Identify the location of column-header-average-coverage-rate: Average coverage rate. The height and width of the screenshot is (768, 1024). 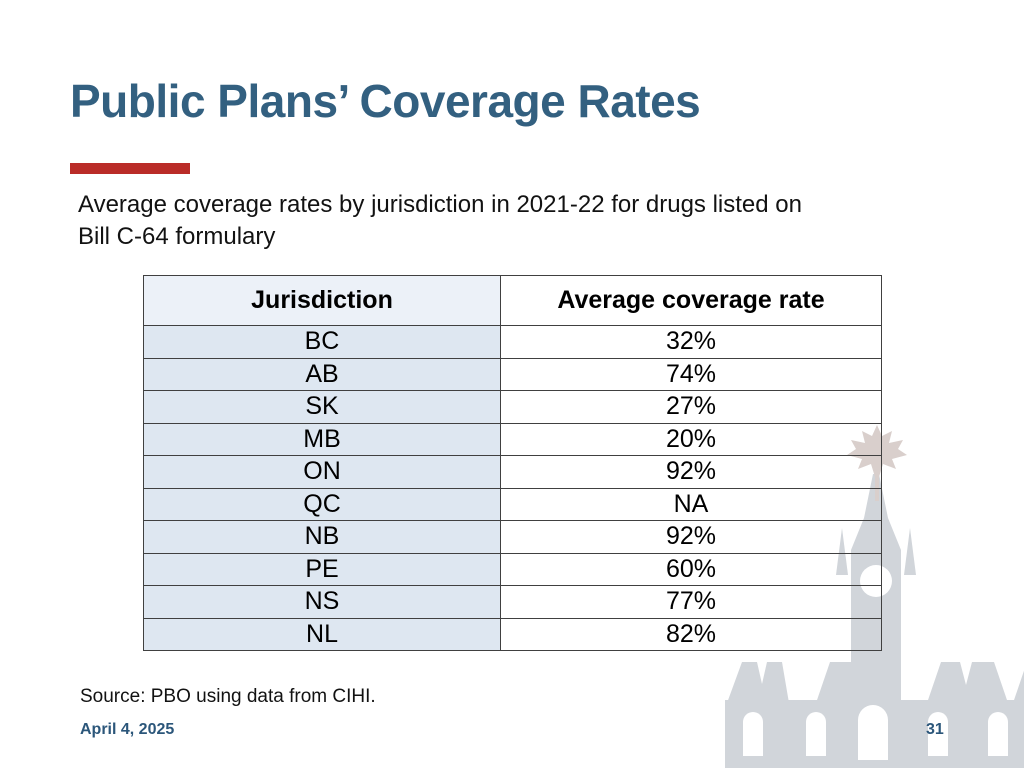
(691, 300).